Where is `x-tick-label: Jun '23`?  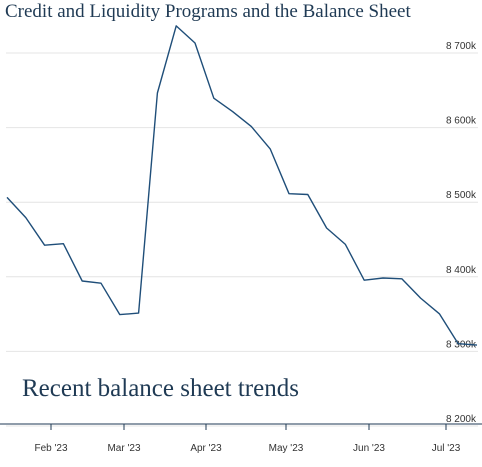
x-tick-label: Jun '23 is located at coordinates (369, 448).